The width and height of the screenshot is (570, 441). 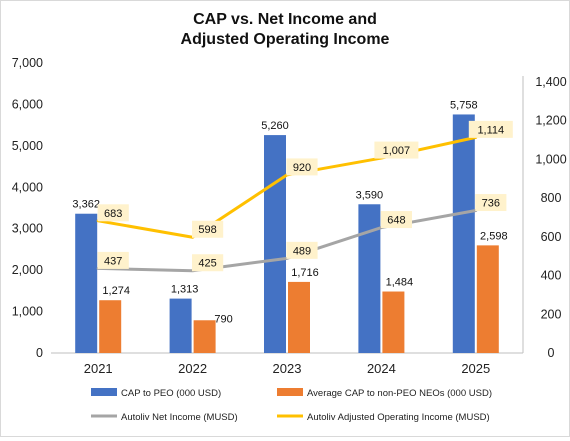 What do you see at coordinates (27, 146) in the screenshot?
I see `left-axis-tick-label: 5,000` at bounding box center [27, 146].